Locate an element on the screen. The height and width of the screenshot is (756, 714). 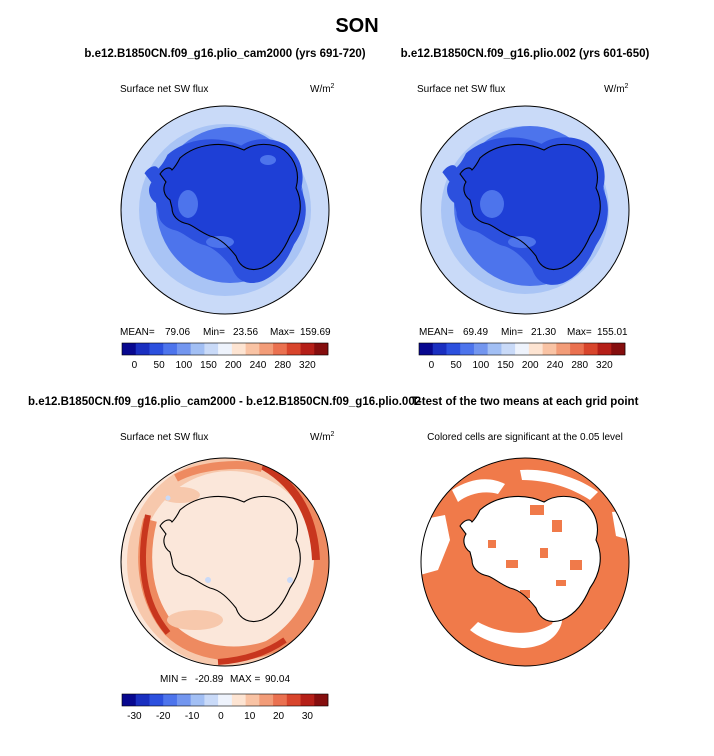
colorbar-tick-label: -30 is located at coordinates (134, 716).